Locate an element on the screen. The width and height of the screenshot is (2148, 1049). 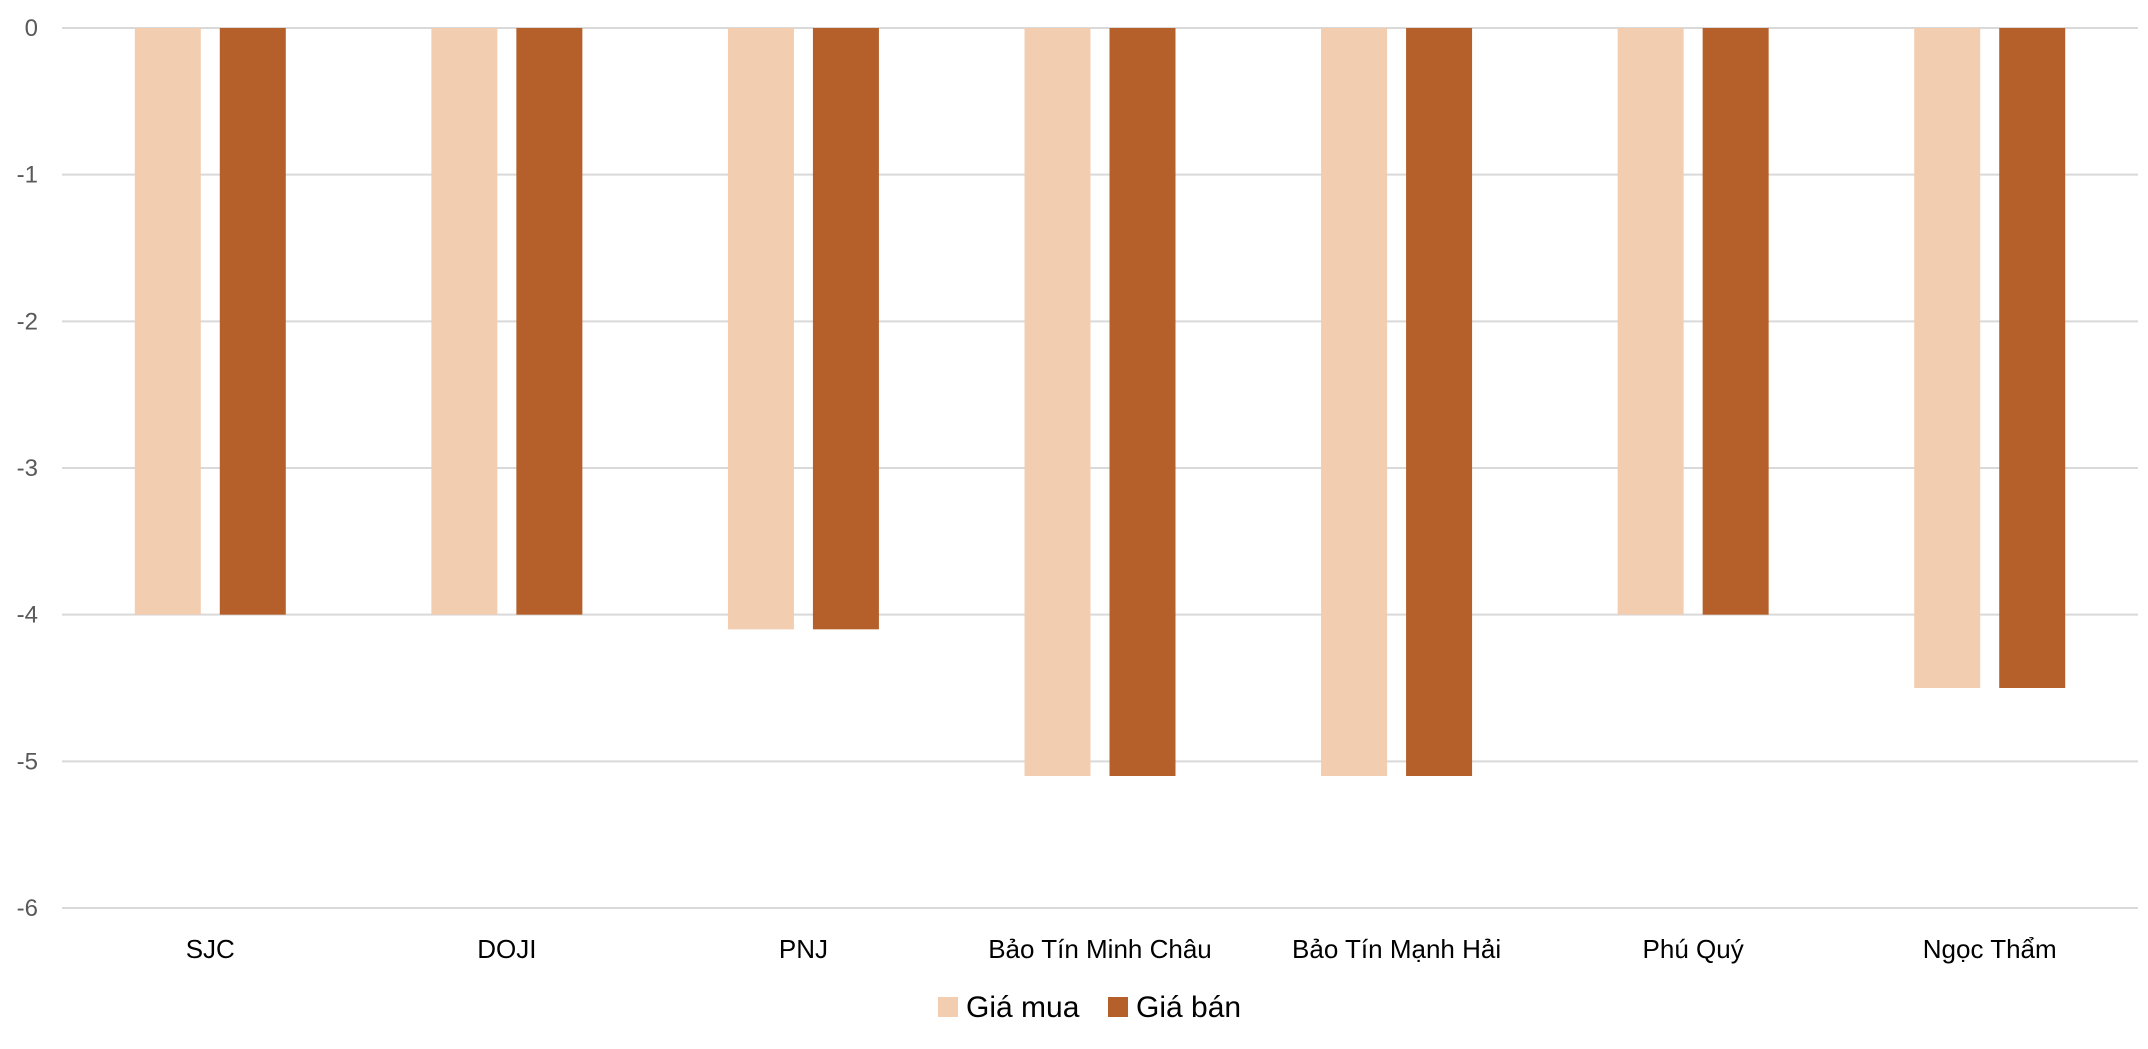
y-tick-label: -2 is located at coordinates (27, 321).